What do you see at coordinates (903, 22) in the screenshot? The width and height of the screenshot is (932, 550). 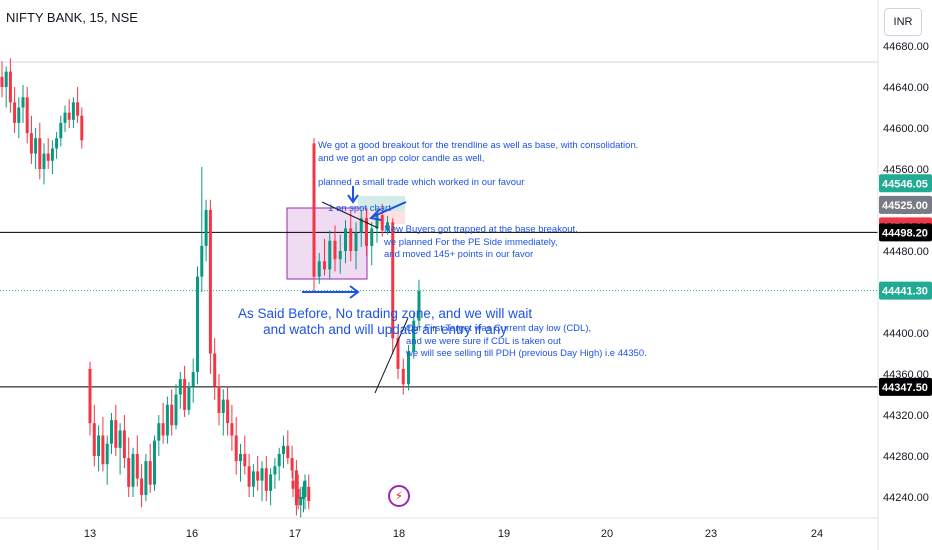 I see `currency-button: INR` at bounding box center [903, 22].